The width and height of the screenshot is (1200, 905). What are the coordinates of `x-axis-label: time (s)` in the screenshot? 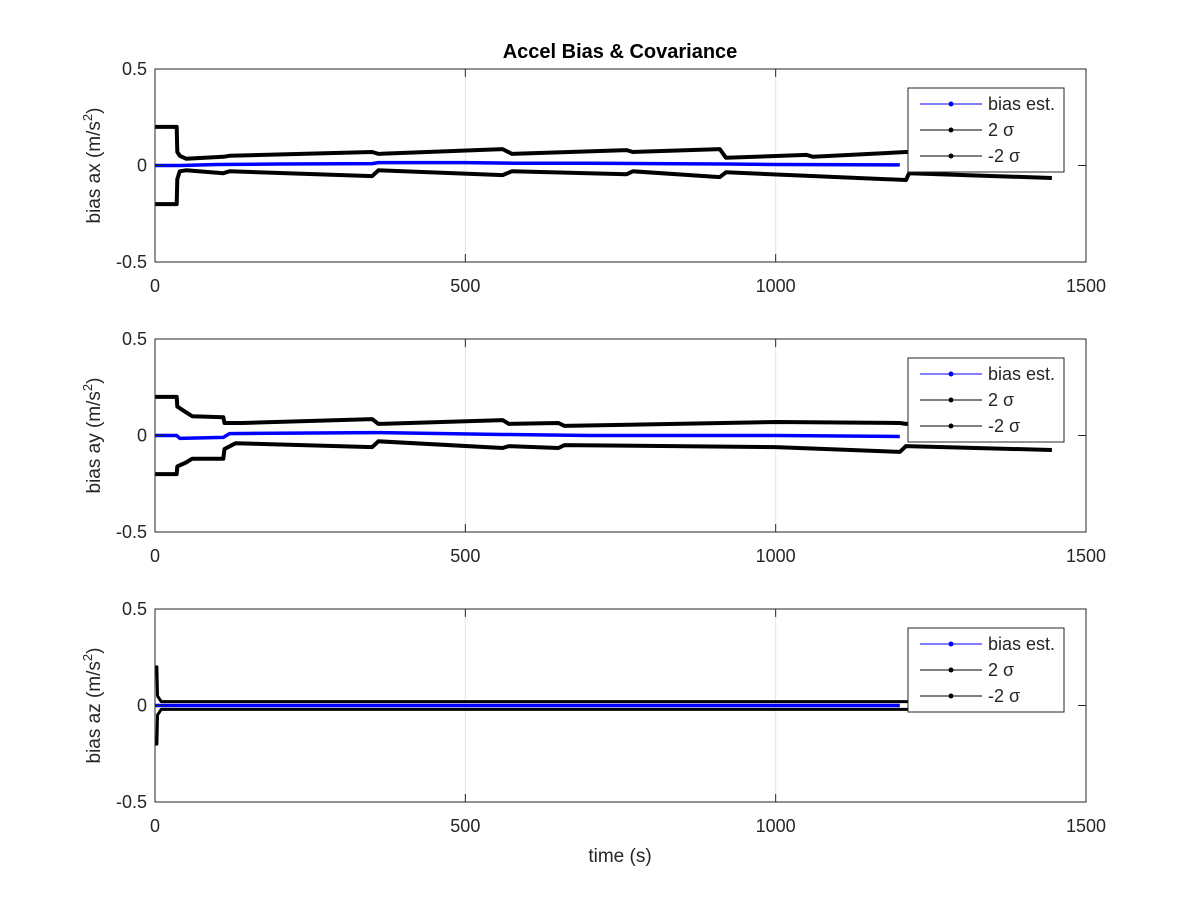 It's located at (619, 856).